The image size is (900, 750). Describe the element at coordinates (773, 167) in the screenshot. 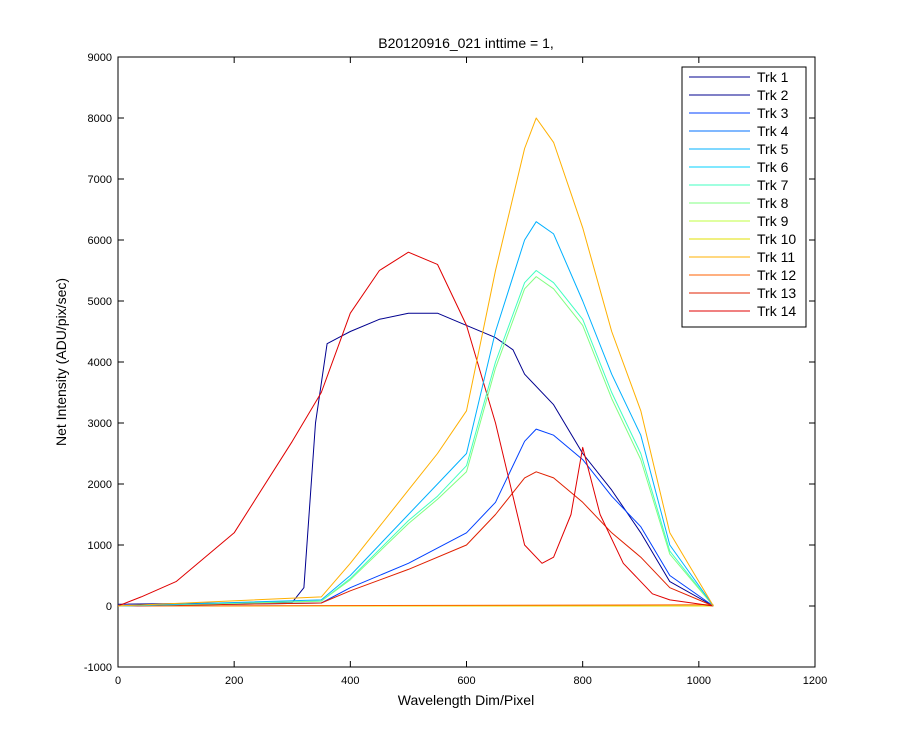

I see `legend-entry: Trk 6` at that location.